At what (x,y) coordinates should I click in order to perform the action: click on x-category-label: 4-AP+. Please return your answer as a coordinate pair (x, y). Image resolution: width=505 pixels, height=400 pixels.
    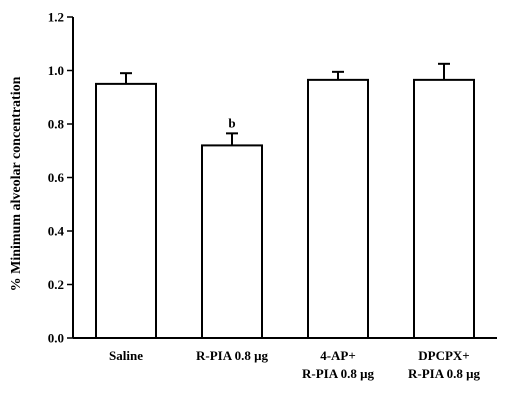
    Looking at the image, I should click on (338, 355).